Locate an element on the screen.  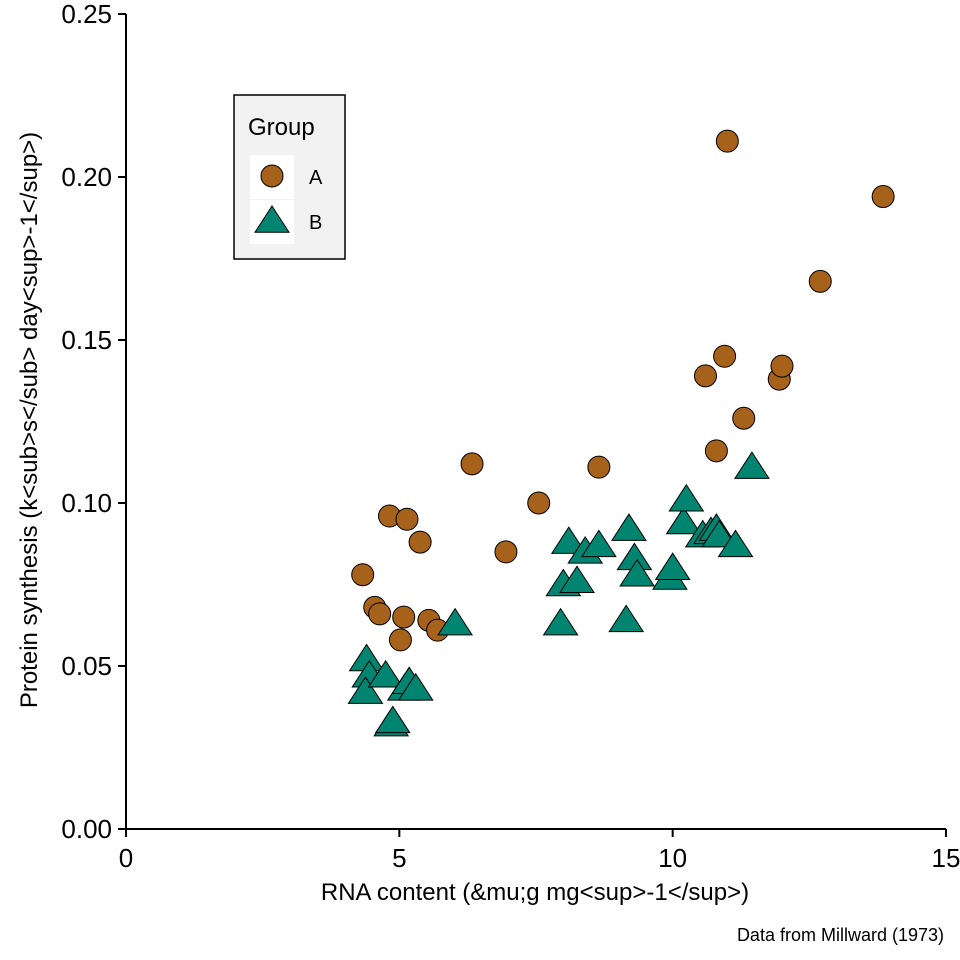
legend-label-a: A is located at coordinates (316, 178).